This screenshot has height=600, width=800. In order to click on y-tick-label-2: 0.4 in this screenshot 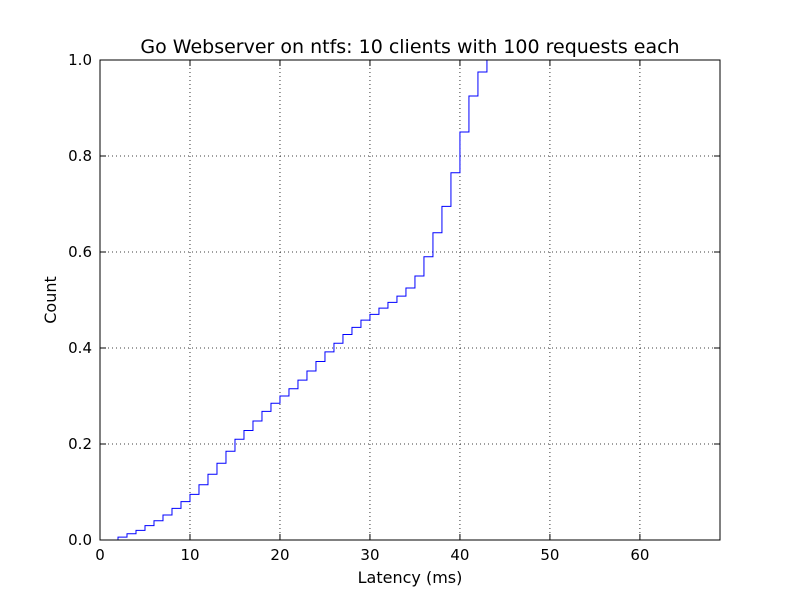, I will do `click(80, 348)`.